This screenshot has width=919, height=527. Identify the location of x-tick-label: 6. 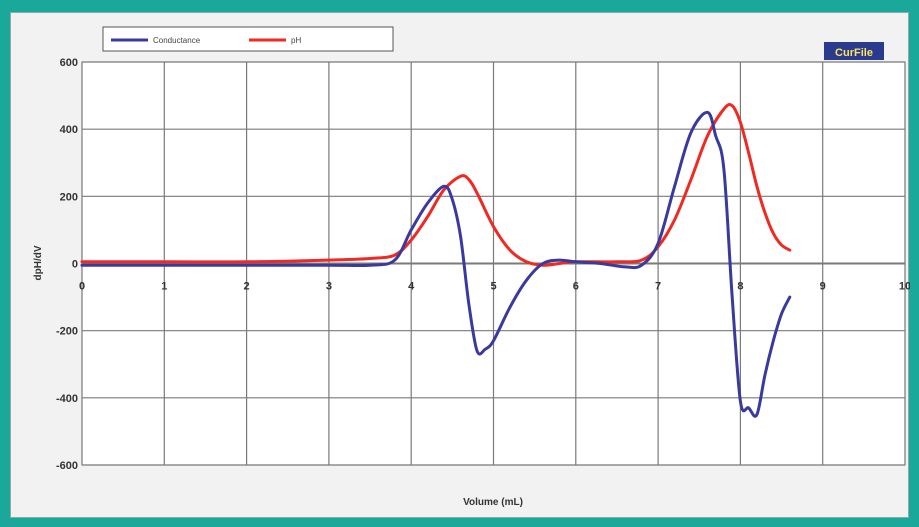
(576, 287).